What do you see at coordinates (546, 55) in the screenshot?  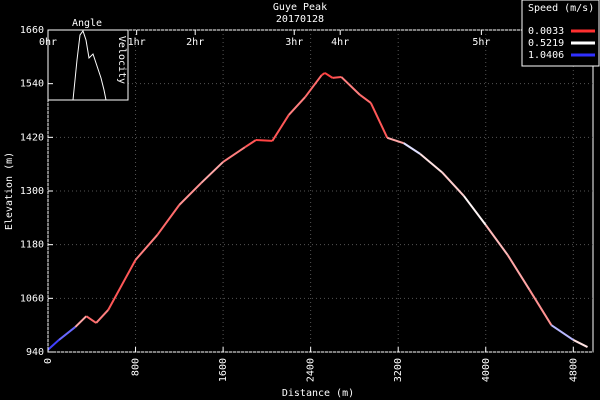 I see `legend-label: 1.0406` at bounding box center [546, 55].